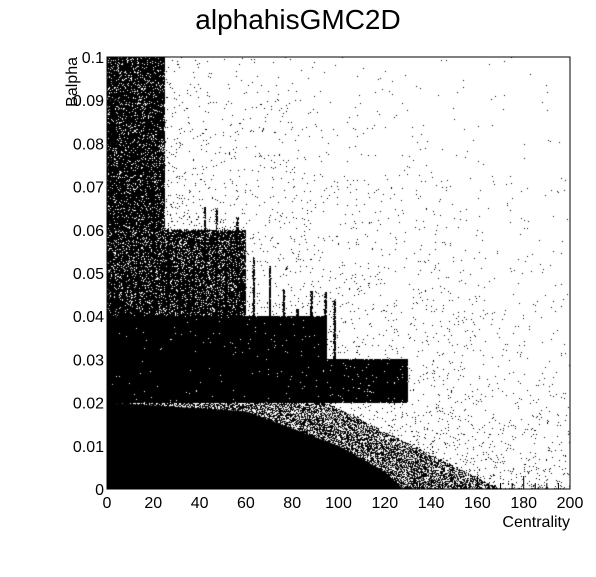  I want to click on y-tick-label: 0.09, so click(88, 101).